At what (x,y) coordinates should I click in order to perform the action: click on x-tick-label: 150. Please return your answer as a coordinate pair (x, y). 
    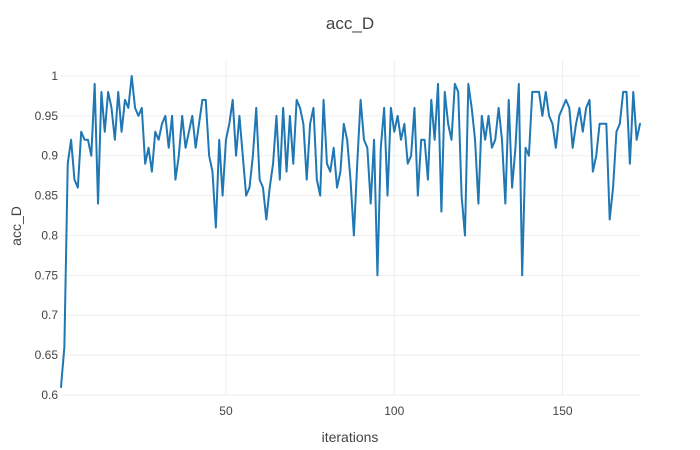
    Looking at the image, I should click on (563, 411).